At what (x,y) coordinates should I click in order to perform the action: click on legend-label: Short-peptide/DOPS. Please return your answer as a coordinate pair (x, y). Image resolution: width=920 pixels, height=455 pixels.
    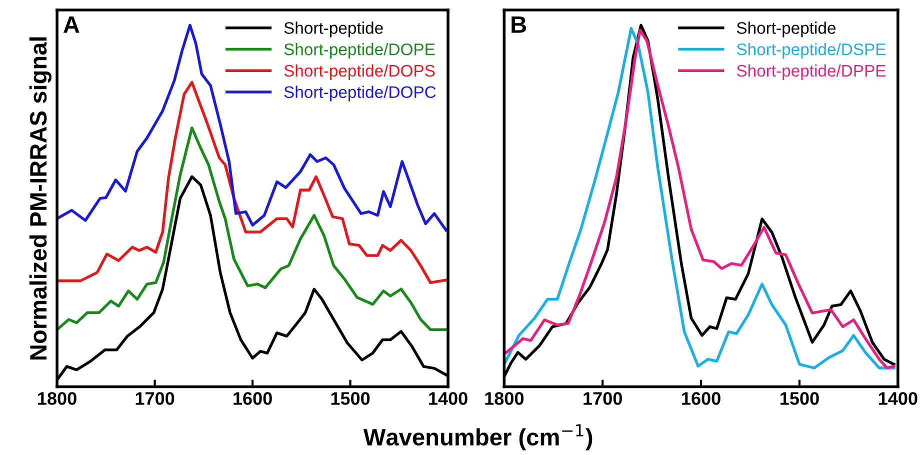
    Looking at the image, I should click on (359, 72).